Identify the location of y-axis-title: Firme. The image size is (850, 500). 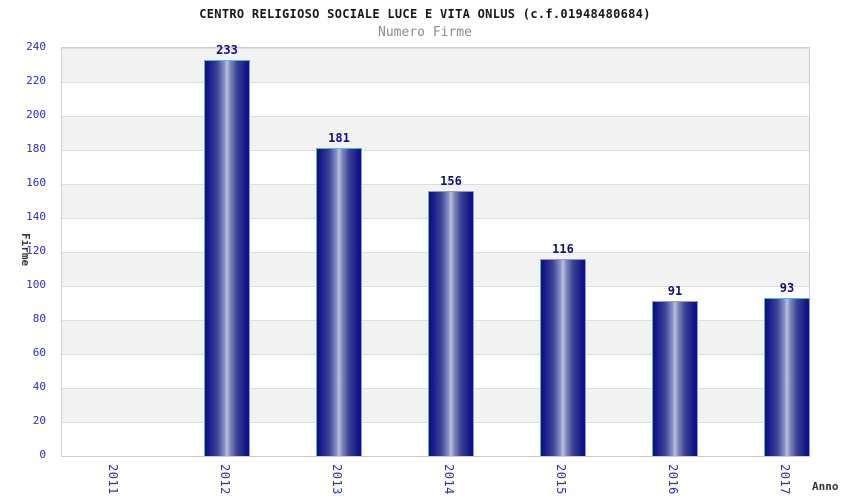
(25, 250).